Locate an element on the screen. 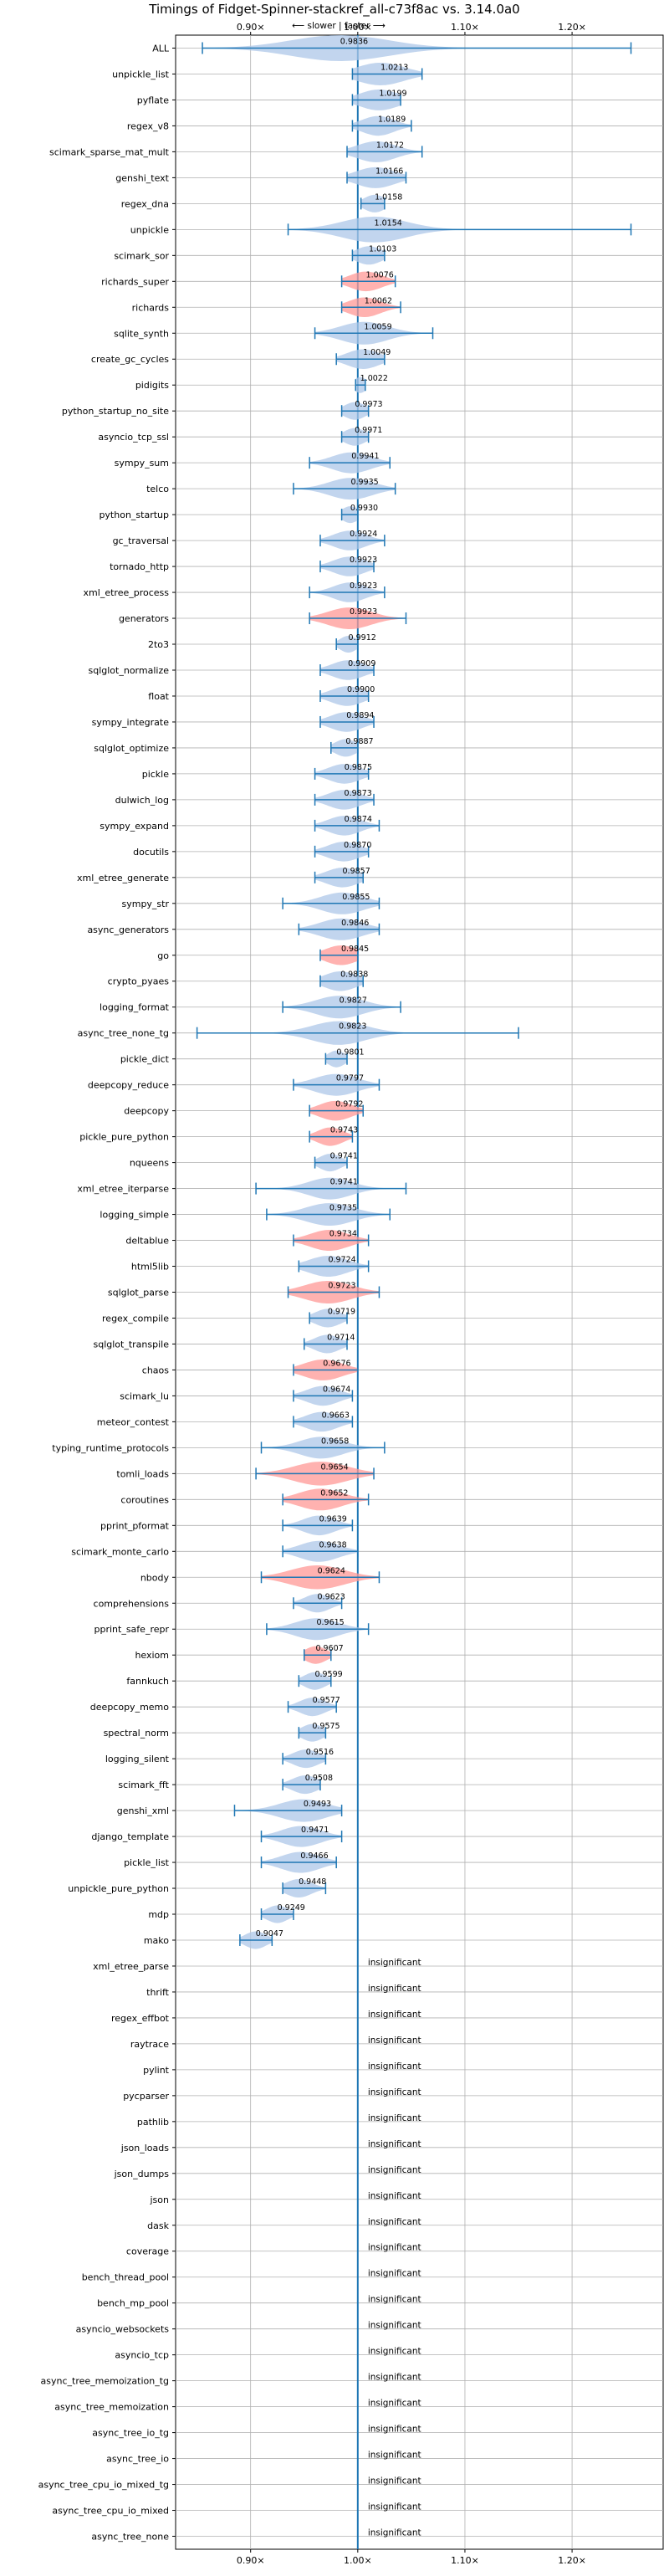  benchmark-label: sqlglot_parse is located at coordinates (138, 1293).